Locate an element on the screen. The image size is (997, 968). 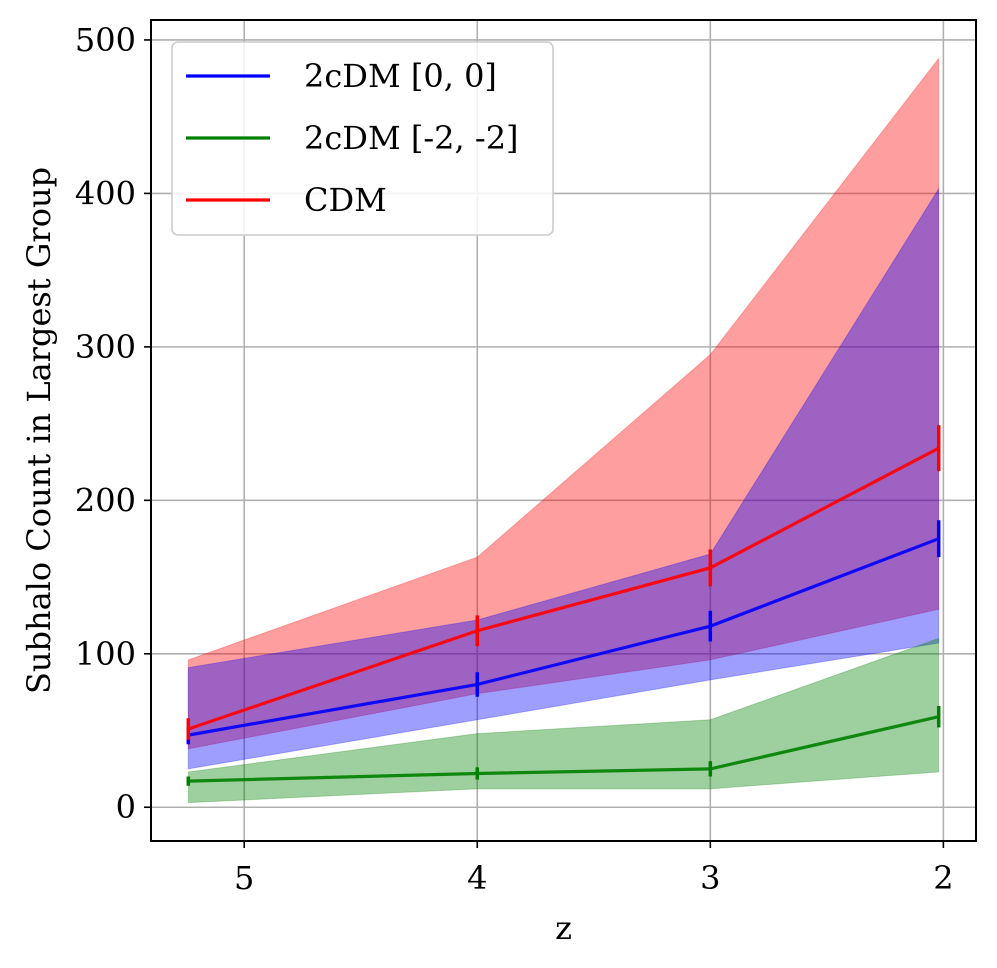
y-tick-label: 500 is located at coordinates (105, 40).